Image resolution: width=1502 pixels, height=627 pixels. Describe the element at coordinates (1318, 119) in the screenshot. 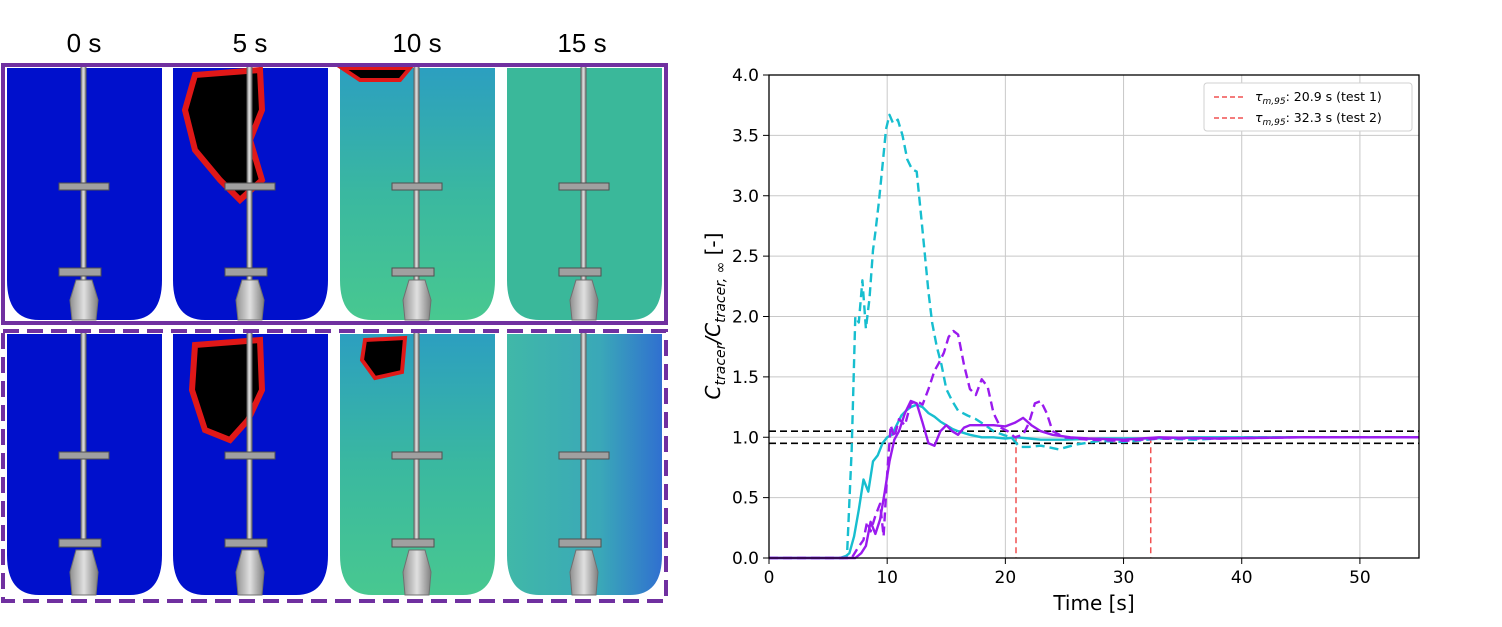

I see `legend-entry-2: τm,95: 32.3 s (test 2)` at that location.